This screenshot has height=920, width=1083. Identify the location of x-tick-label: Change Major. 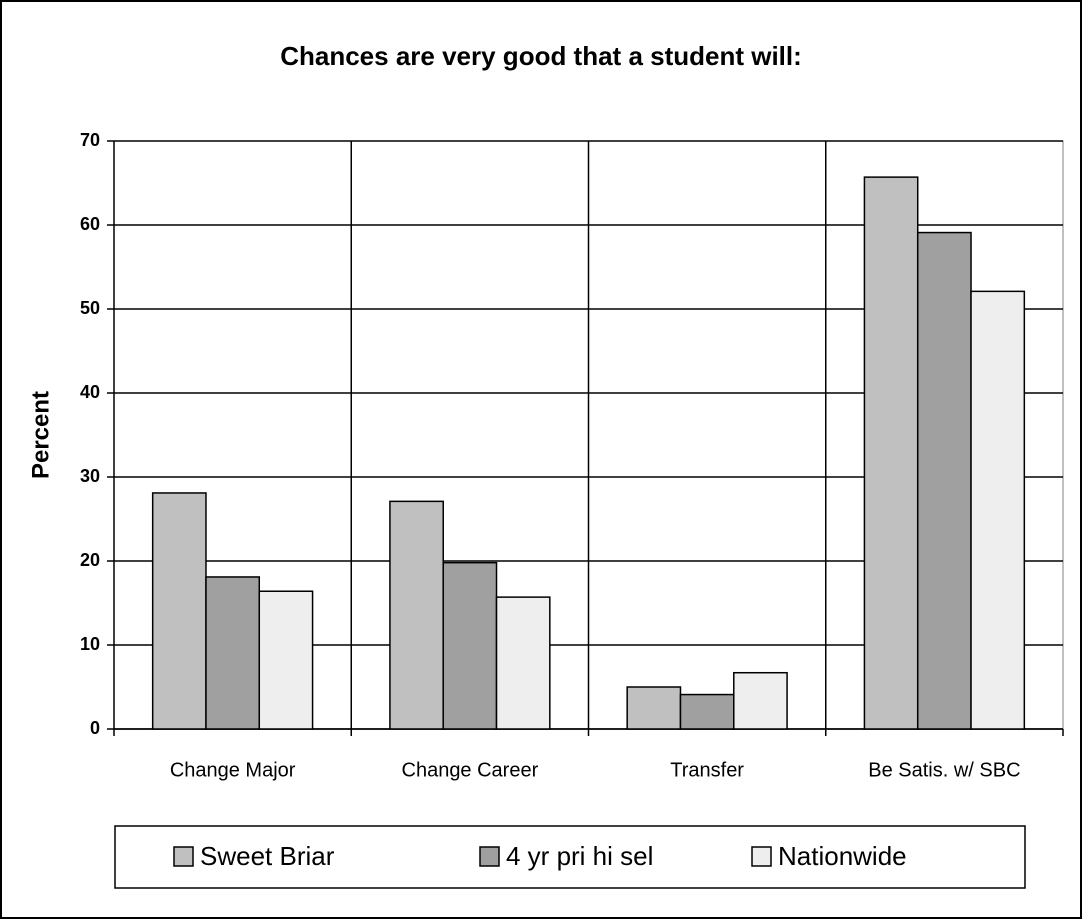
(233, 770).